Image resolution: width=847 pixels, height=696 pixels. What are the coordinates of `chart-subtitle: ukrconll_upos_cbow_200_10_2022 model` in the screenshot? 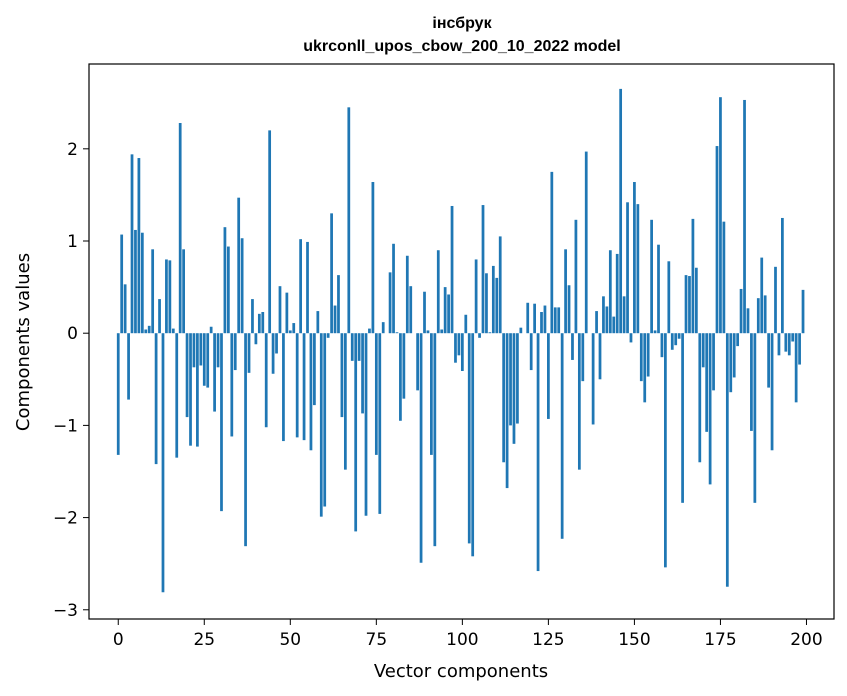 It's located at (461, 46).